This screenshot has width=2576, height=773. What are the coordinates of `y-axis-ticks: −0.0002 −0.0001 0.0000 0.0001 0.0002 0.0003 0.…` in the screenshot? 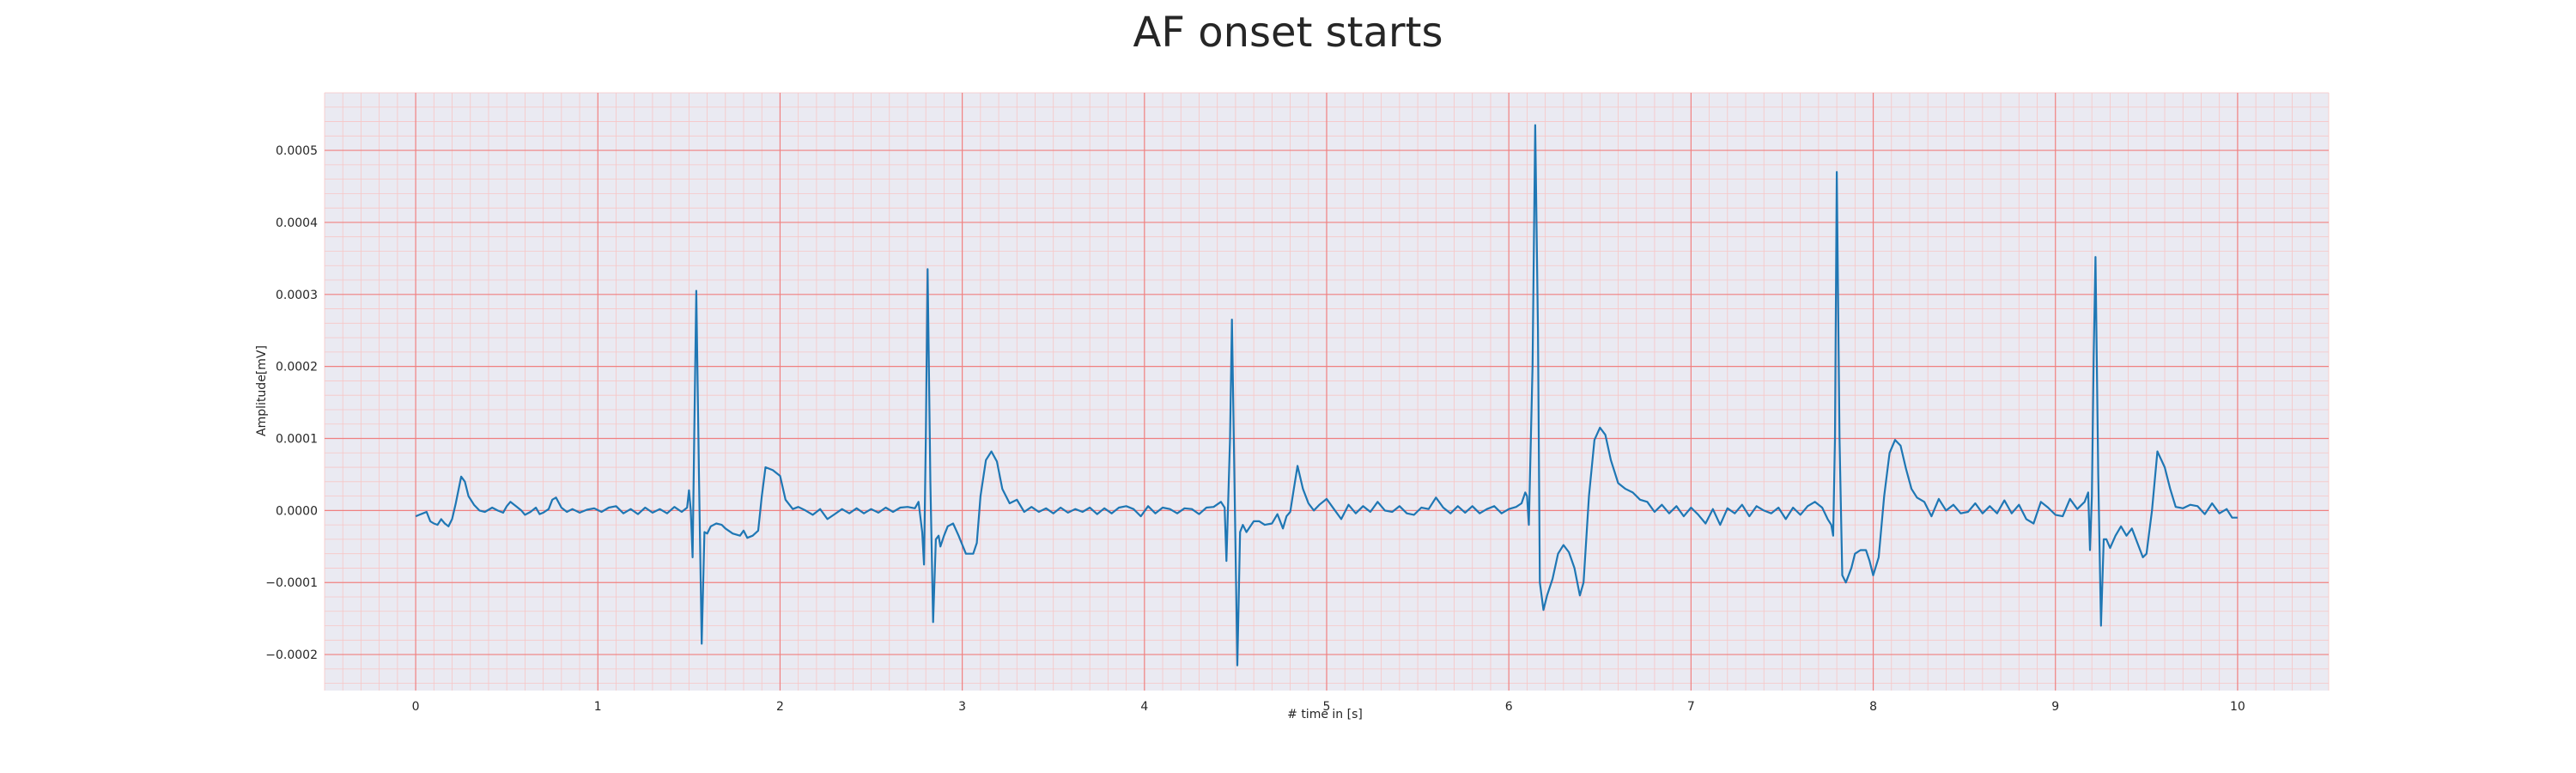 It's located at (291, 403).